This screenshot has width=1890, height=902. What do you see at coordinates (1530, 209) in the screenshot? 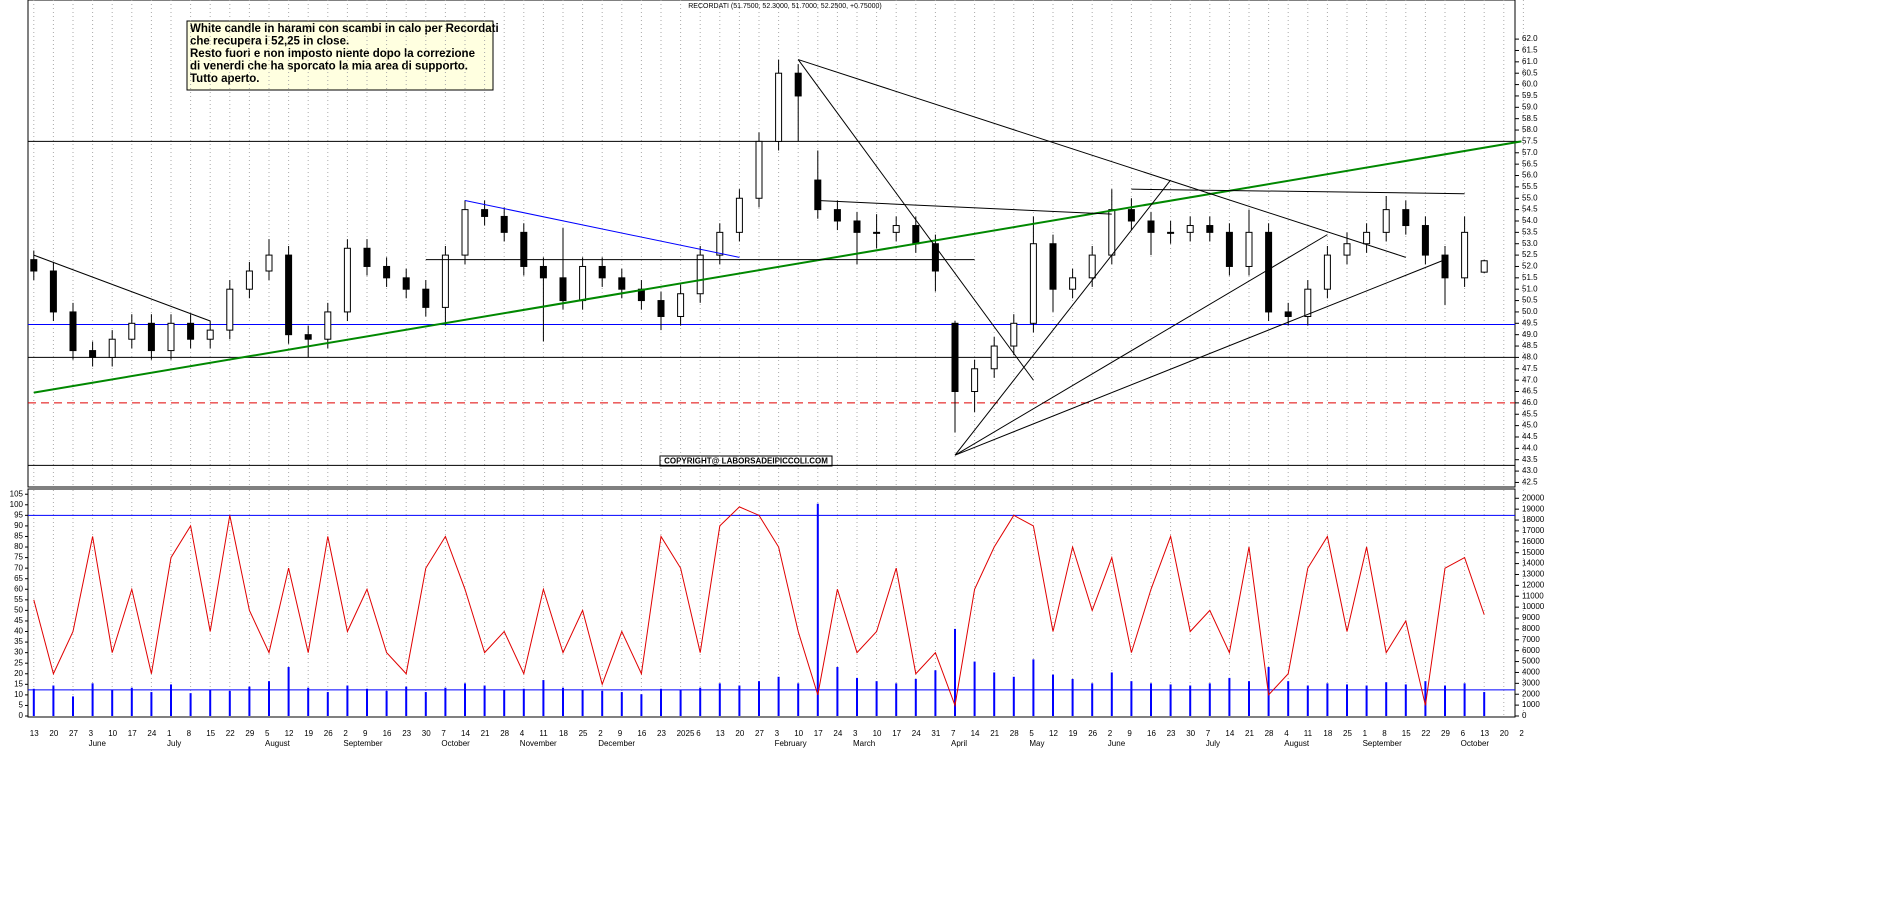
I see `y-tick-label: 54.5` at bounding box center [1530, 209].